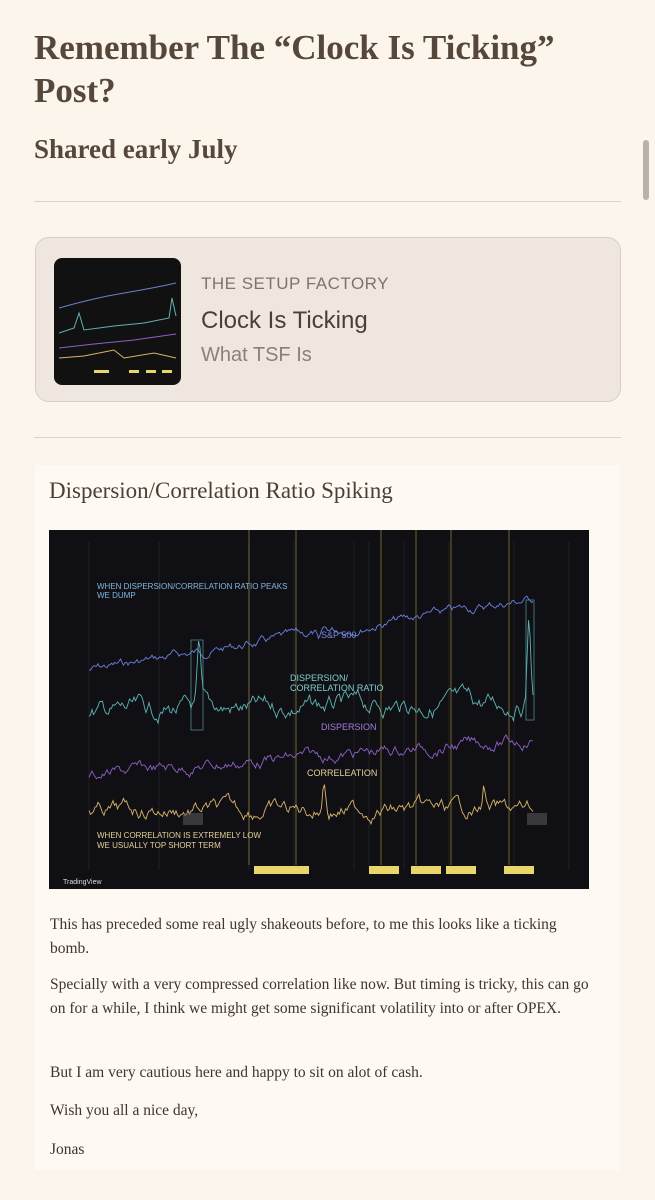 This screenshot has height=1200, width=655. Describe the element at coordinates (67, 1149) in the screenshot. I see `paragraph: Jonas` at that location.